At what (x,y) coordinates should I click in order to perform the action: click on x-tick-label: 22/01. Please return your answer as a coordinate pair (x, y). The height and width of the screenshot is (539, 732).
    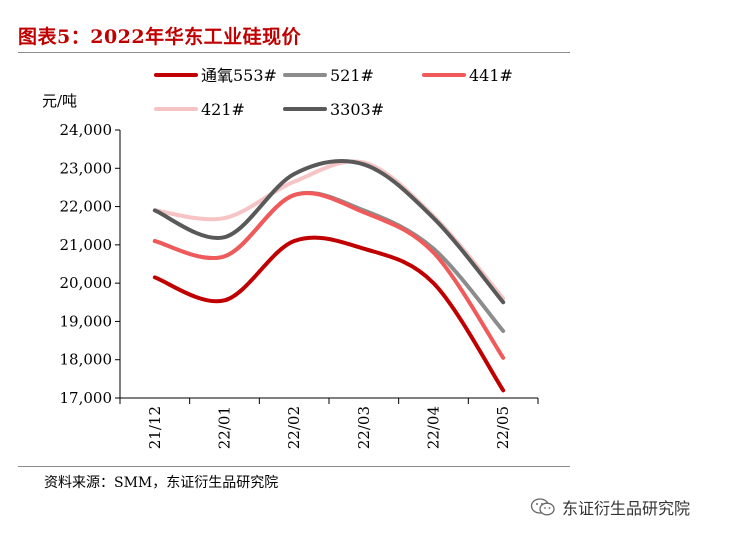
    Looking at the image, I should click on (225, 427).